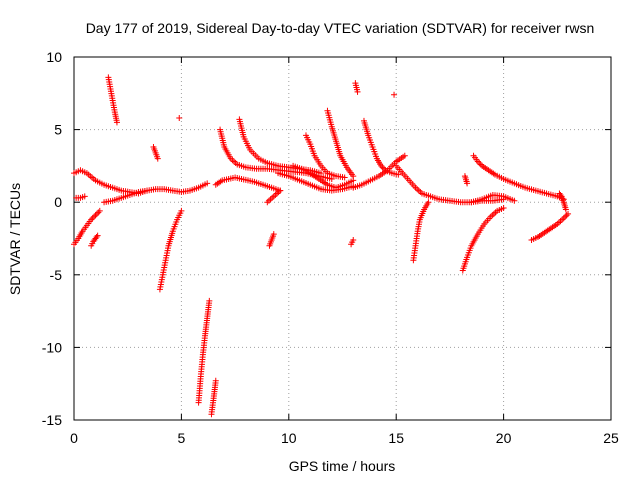 The image size is (640, 480). I want to click on y-axis-label: SDTVAR / TECUs, so click(15, 239).